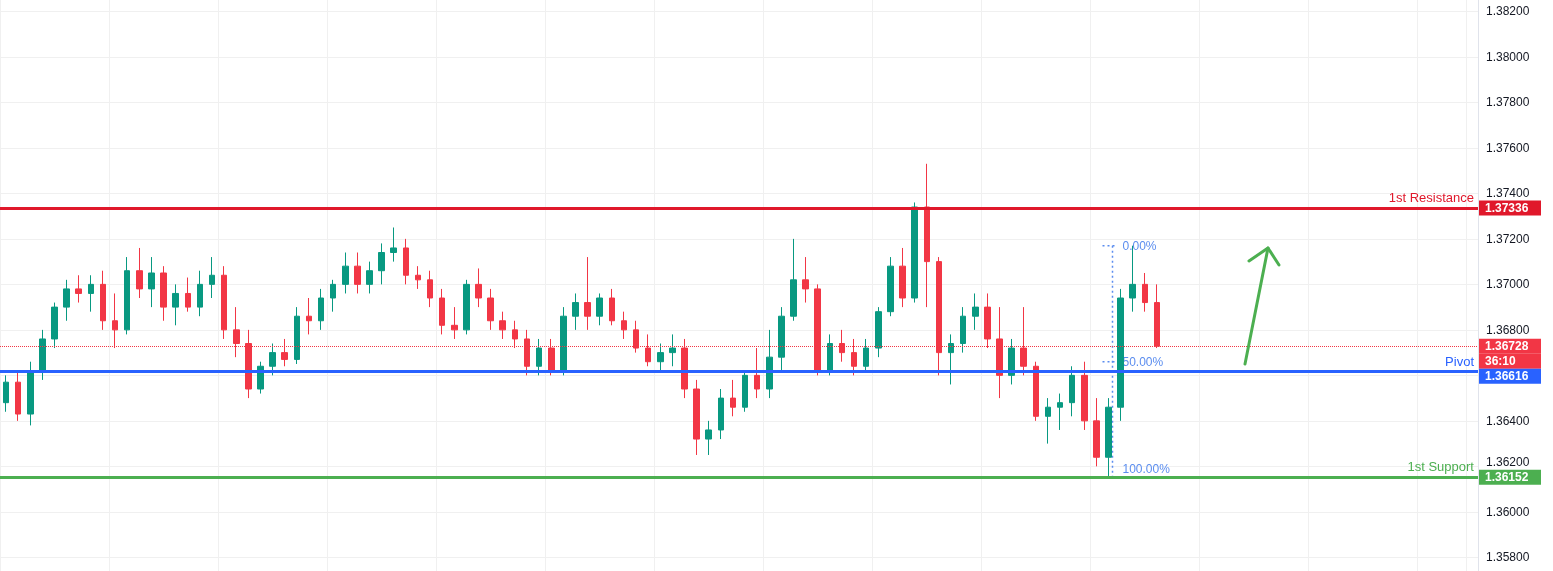  Describe the element at coordinates (1508, 420) in the screenshot. I see `y-tick-label: 1.36400` at that location.